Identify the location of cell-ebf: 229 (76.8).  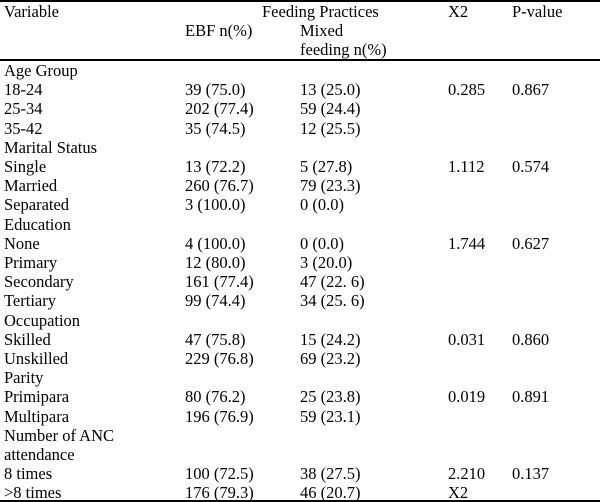
(219, 358).